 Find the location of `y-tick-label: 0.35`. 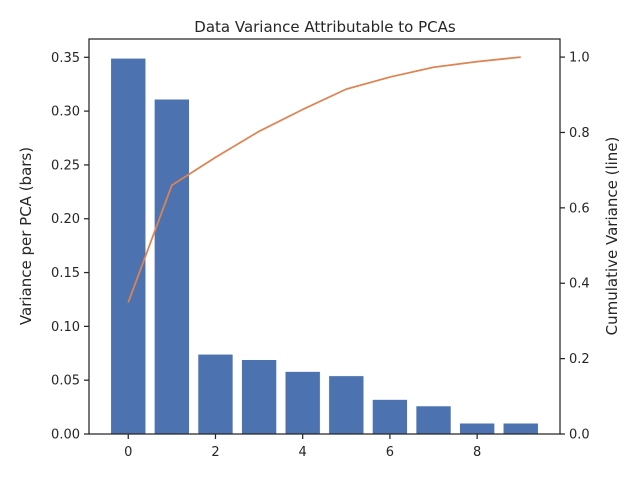

y-tick-label: 0.35 is located at coordinates (65, 58).